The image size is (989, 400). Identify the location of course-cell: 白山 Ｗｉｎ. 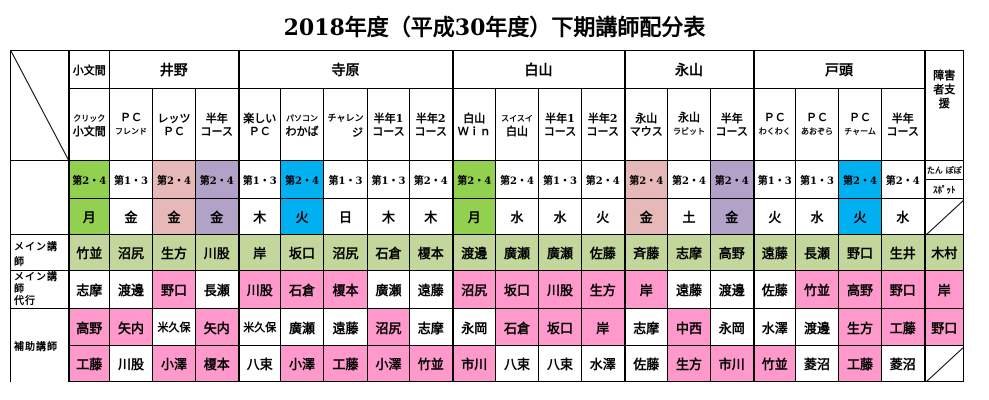
(473, 124).